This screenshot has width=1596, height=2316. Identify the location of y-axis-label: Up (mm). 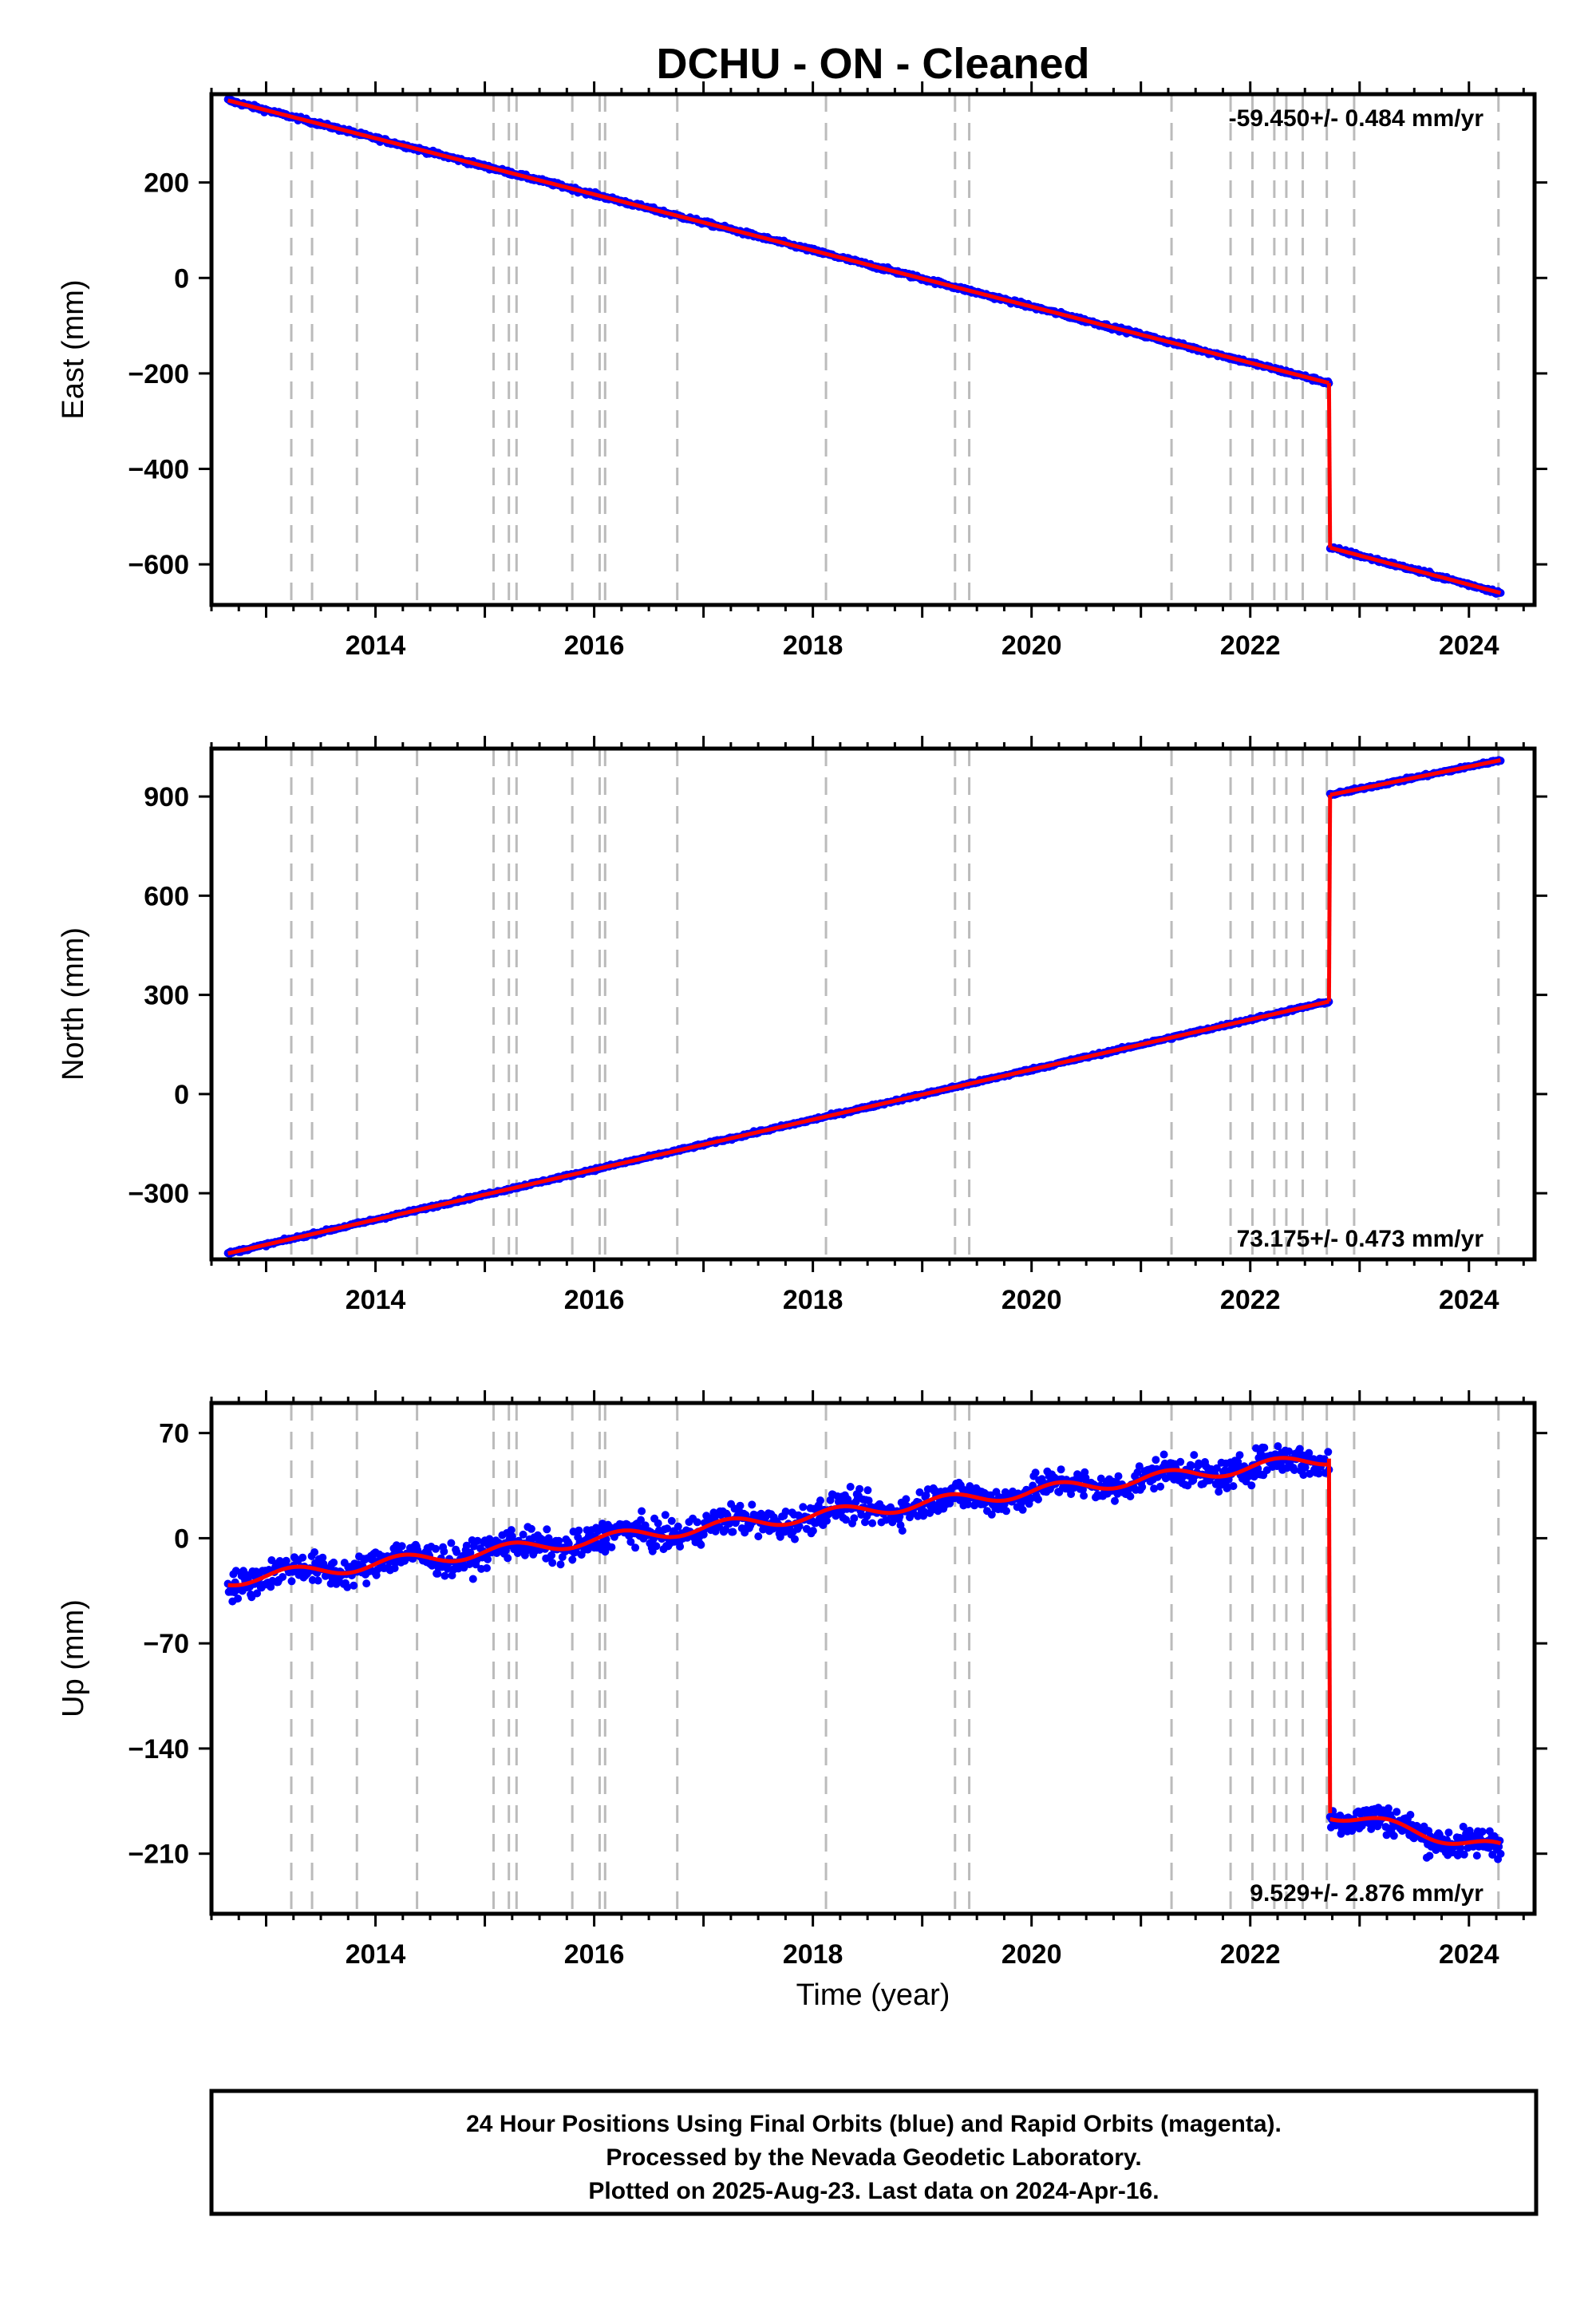
(73, 1658).